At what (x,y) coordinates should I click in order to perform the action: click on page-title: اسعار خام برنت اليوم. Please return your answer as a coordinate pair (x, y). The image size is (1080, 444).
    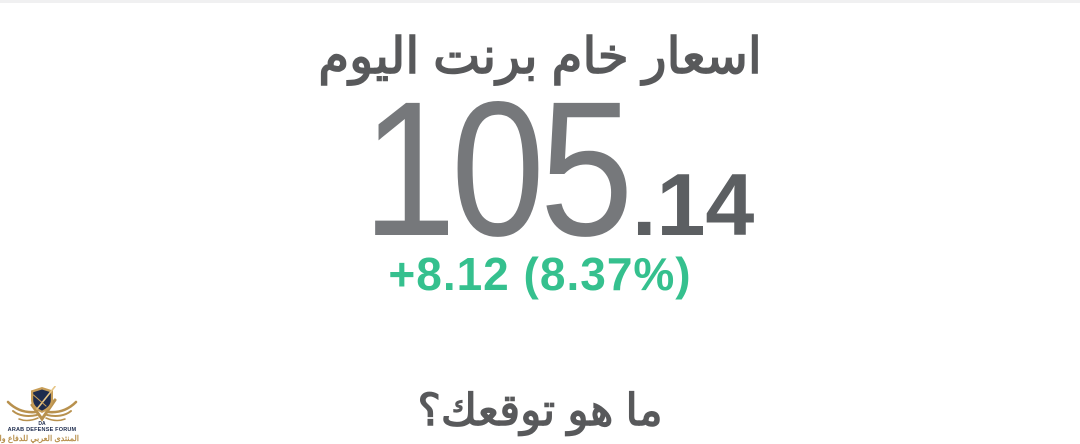
    Looking at the image, I should click on (540, 56).